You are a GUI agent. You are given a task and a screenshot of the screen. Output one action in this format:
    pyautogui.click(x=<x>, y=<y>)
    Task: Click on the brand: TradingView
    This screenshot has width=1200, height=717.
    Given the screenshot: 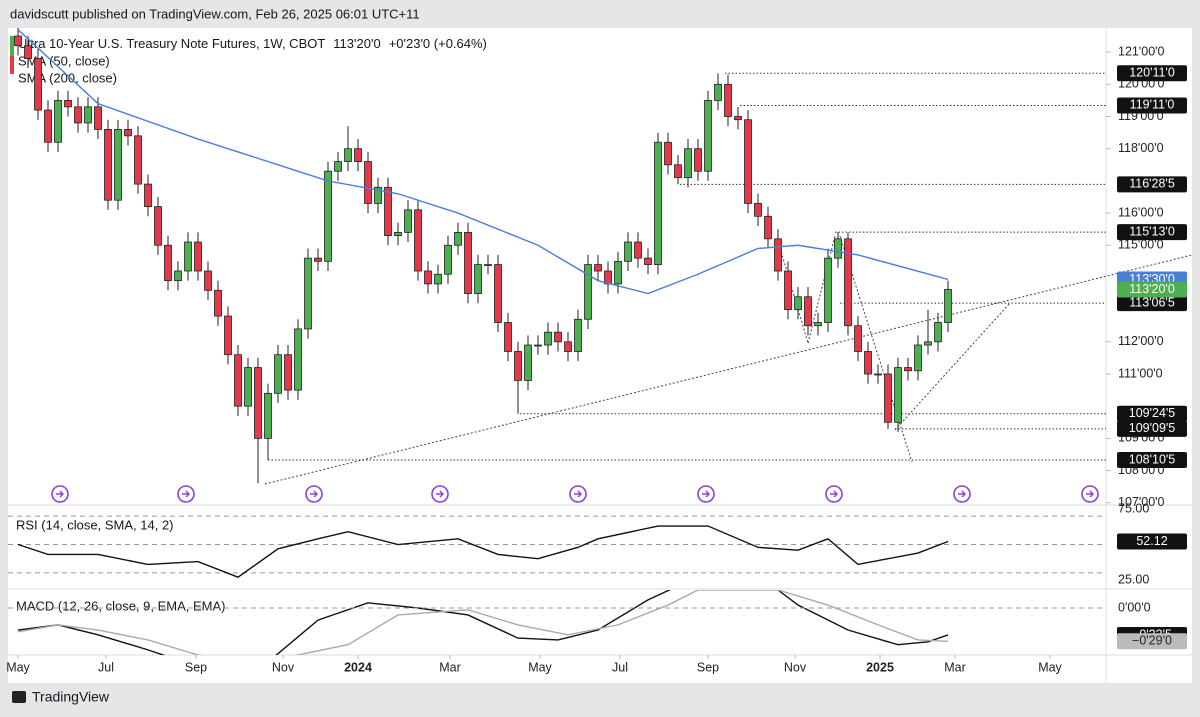 What is the action you would take?
    pyautogui.click(x=71, y=697)
    